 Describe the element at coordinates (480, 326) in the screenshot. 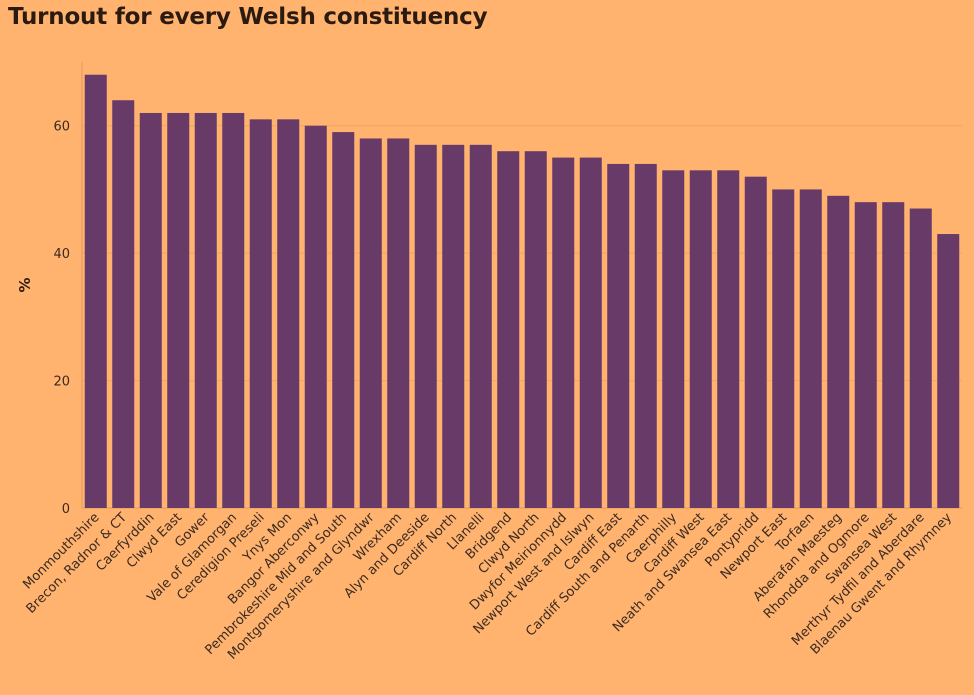

I see `bar: Llanelli: 57` at that location.